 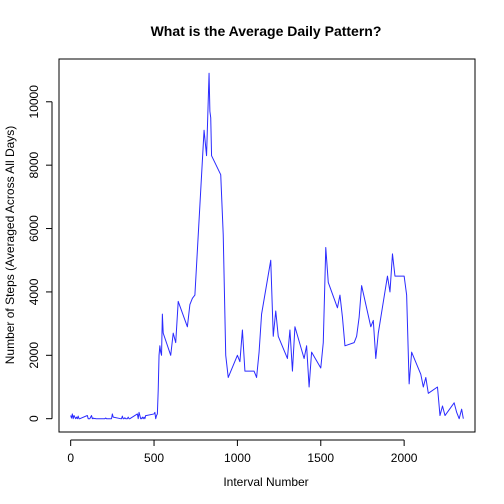 What do you see at coordinates (34, 102) in the screenshot?
I see `y-tick-label: 10000` at bounding box center [34, 102].